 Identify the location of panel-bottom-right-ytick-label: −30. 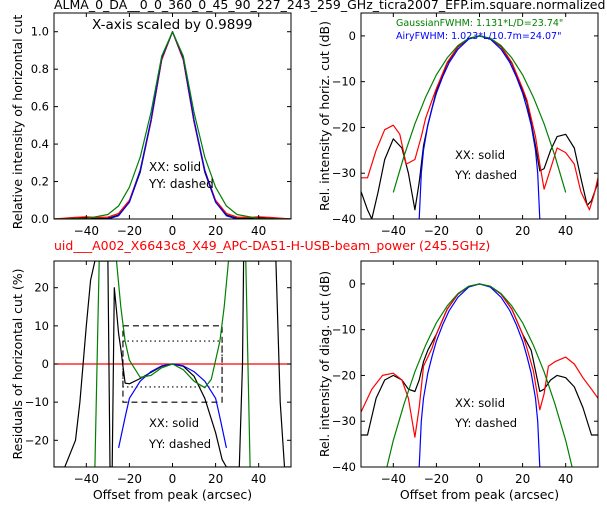
(344, 421).